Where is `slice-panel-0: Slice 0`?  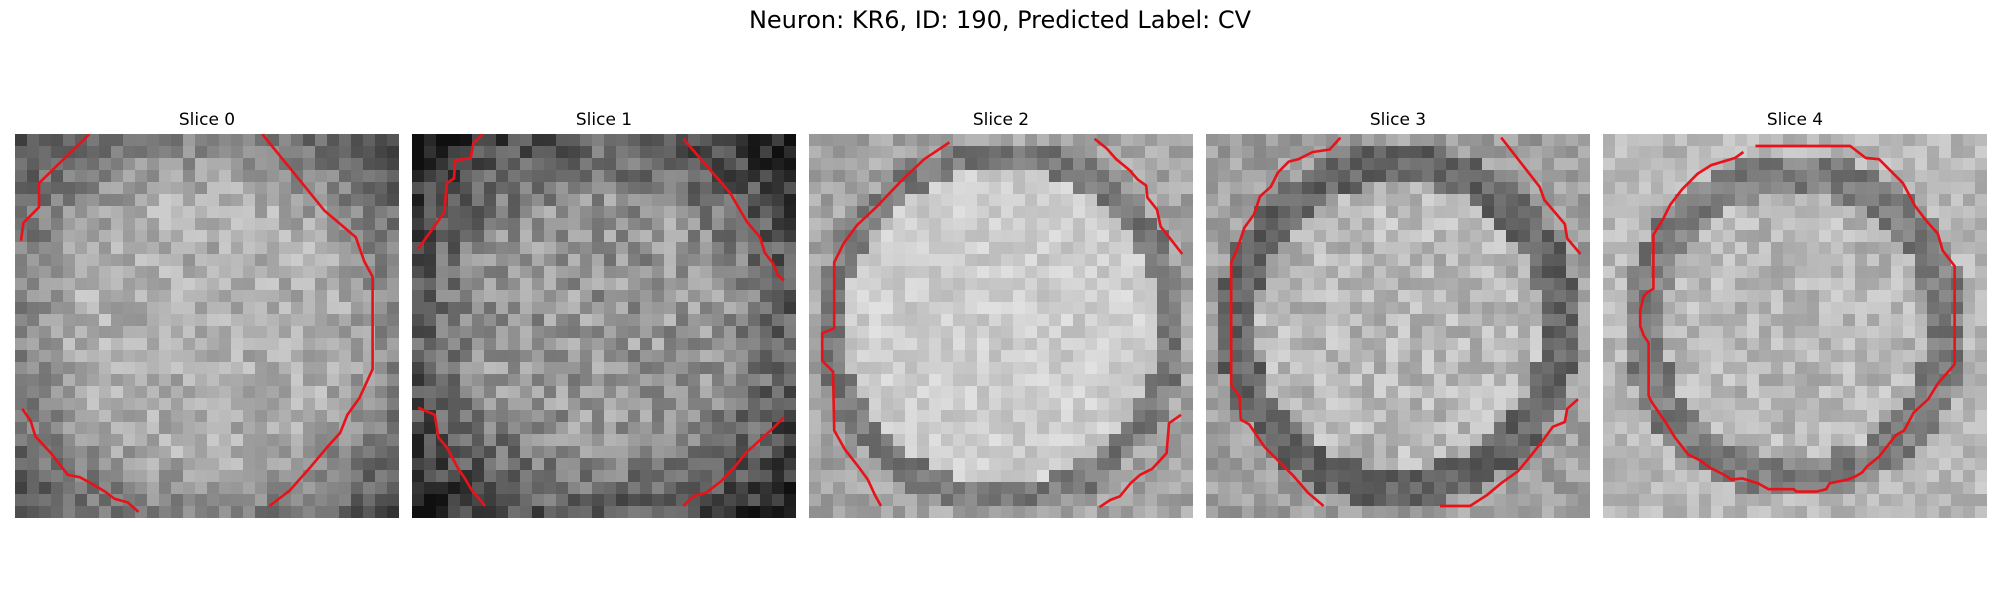 slice-panel-0: Slice 0 is located at coordinates (207, 313).